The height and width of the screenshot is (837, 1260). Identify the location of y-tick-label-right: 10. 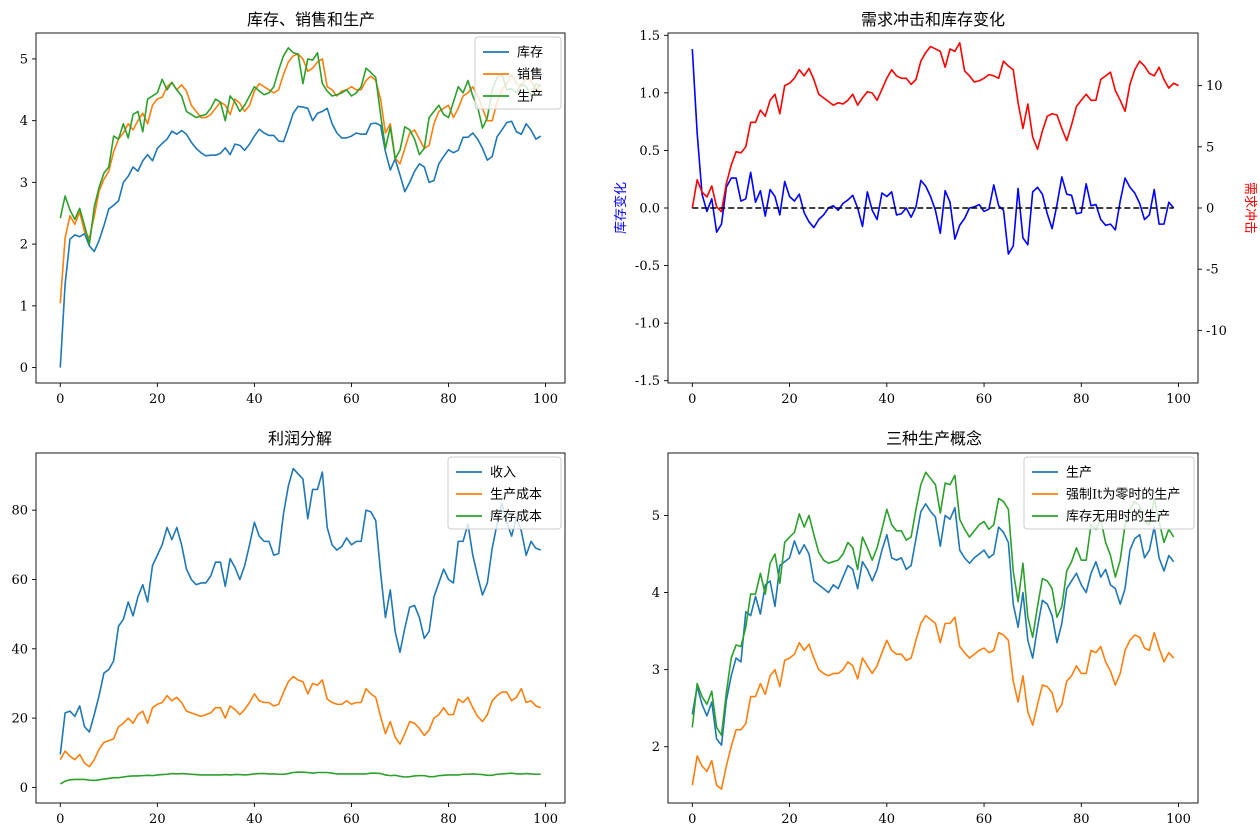
(1214, 86).